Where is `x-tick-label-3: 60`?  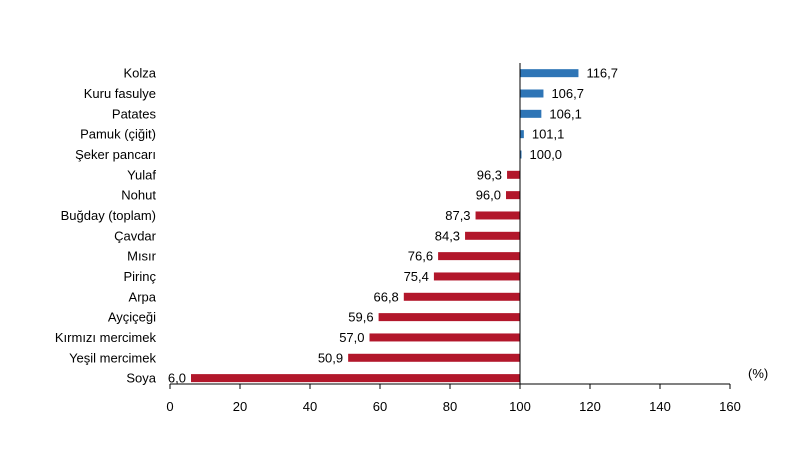
x-tick-label-3: 60 is located at coordinates (380, 406).